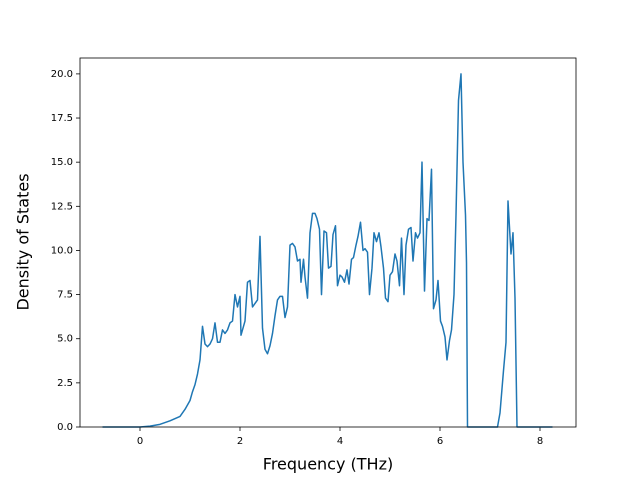 The image size is (640, 480). I want to click on x-tick-label: 8, so click(540, 441).